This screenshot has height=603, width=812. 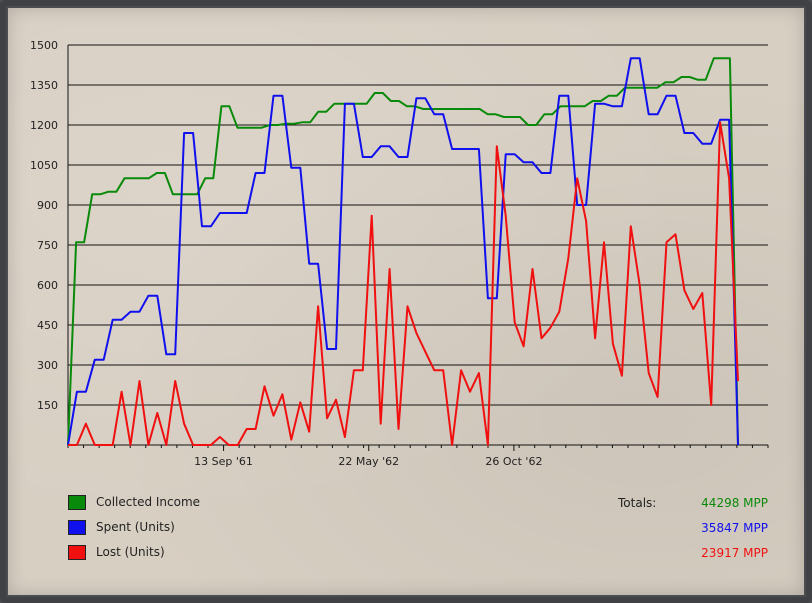 I want to click on y-tick-label-600: 600, so click(x=47, y=285).